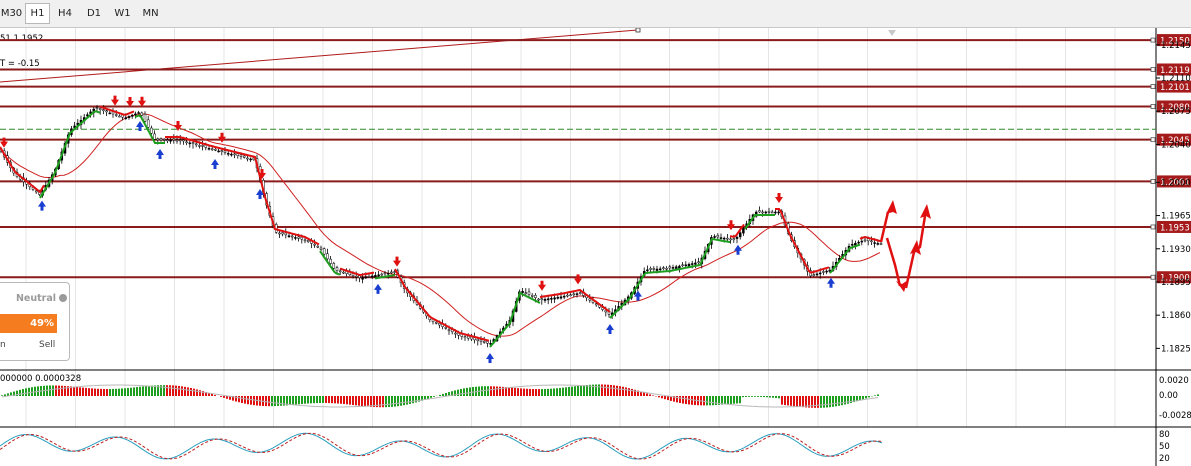 The height and width of the screenshot is (466, 1191). What do you see at coordinates (1176, 79) in the screenshot?
I see `price-tick-label: 1.2110` at bounding box center [1176, 79].